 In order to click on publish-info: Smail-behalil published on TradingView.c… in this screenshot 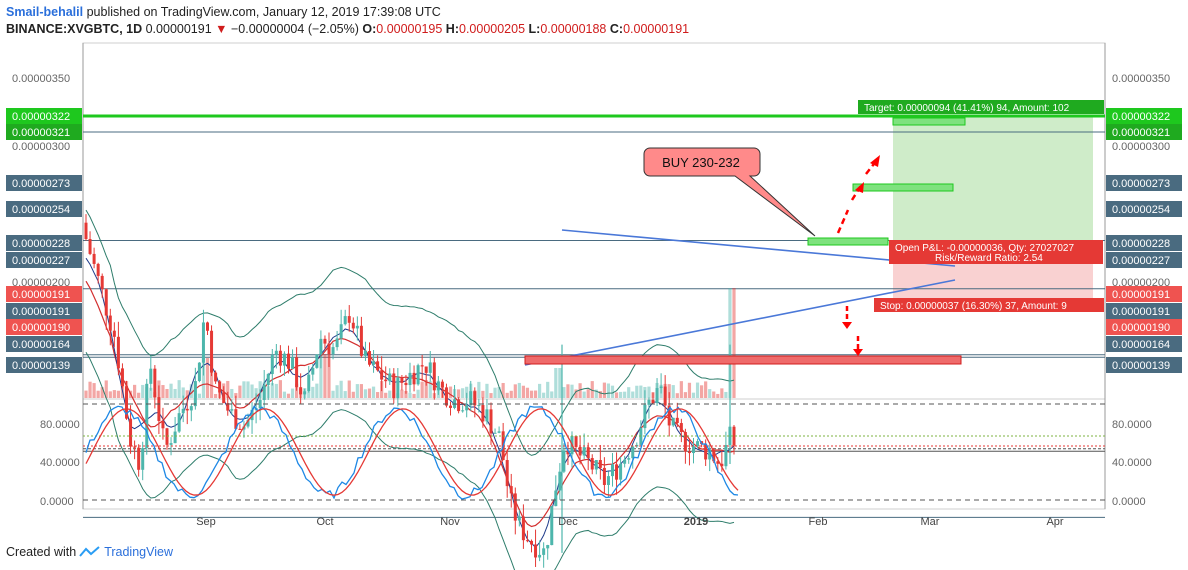, I will do `click(223, 12)`.